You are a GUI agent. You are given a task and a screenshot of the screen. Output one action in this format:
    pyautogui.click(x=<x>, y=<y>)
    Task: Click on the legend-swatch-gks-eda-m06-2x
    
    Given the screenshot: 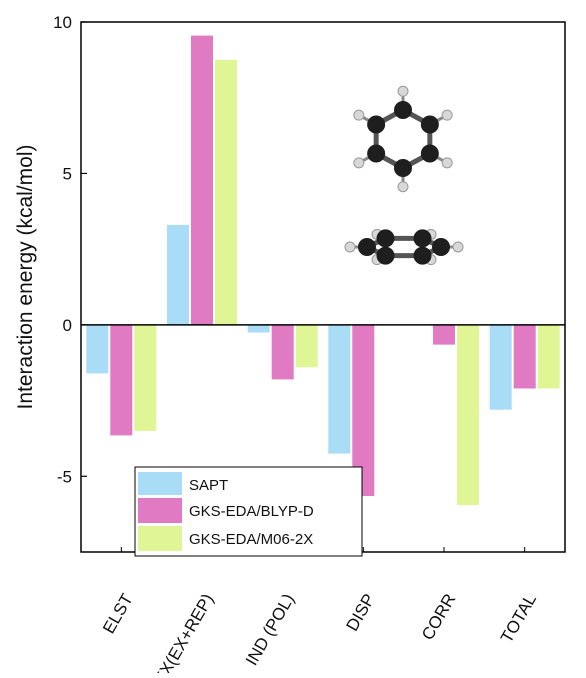 What is the action you would take?
    pyautogui.click(x=160, y=538)
    